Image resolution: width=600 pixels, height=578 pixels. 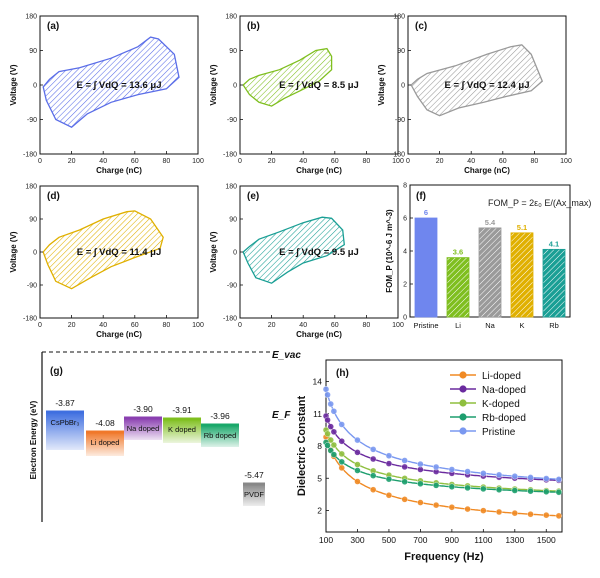 I want to click on bar-ylabel: FOM_P (10^-6 J m^-3), so click(x=389, y=251).